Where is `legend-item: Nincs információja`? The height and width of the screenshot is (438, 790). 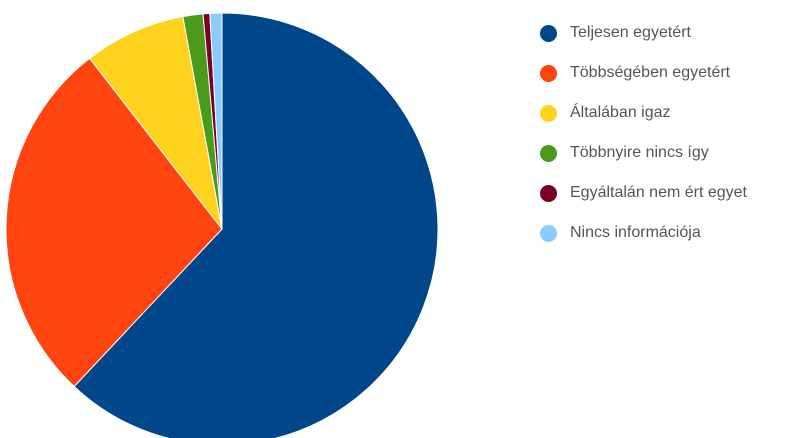 legend-item: Nincs információja is located at coordinates (643, 233).